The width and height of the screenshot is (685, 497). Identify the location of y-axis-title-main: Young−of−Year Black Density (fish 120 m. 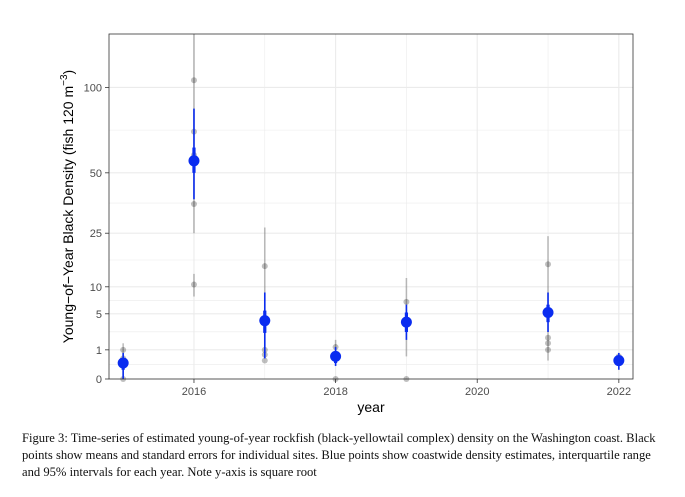
(68, 214).